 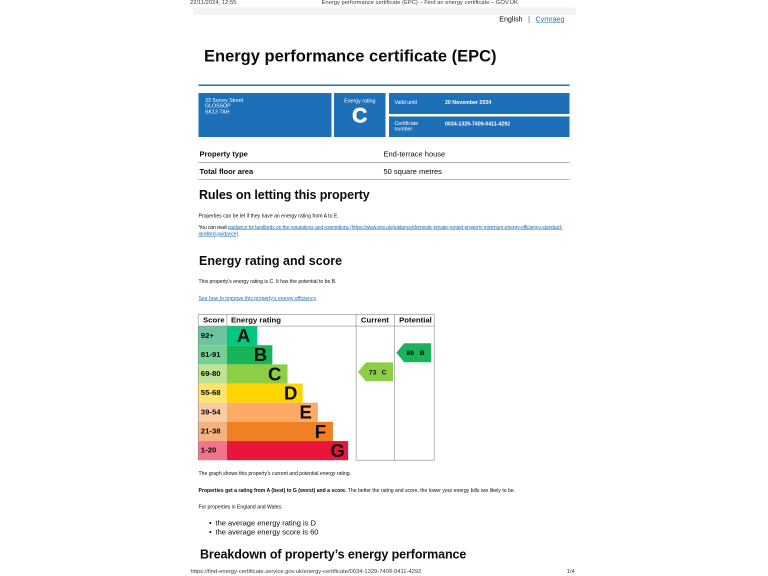 I want to click on svg-text: 69-80, so click(x=211, y=373).